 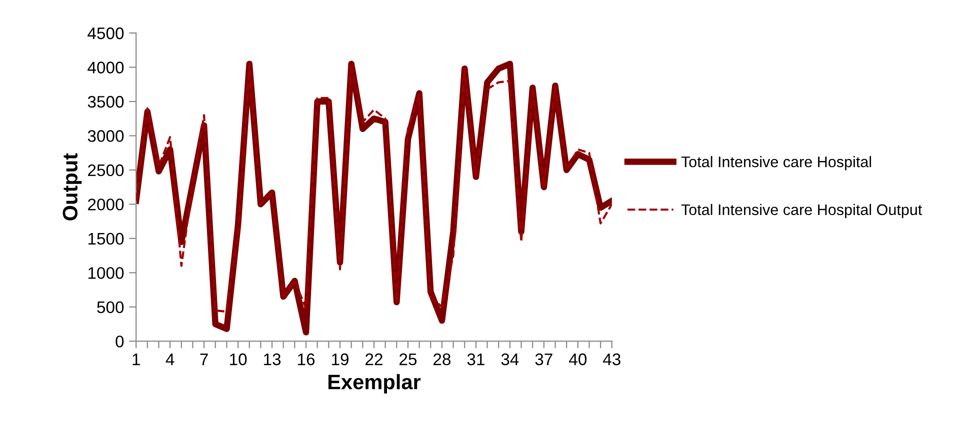 What do you see at coordinates (106, 102) in the screenshot?
I see `y-tick-label: 3500` at bounding box center [106, 102].